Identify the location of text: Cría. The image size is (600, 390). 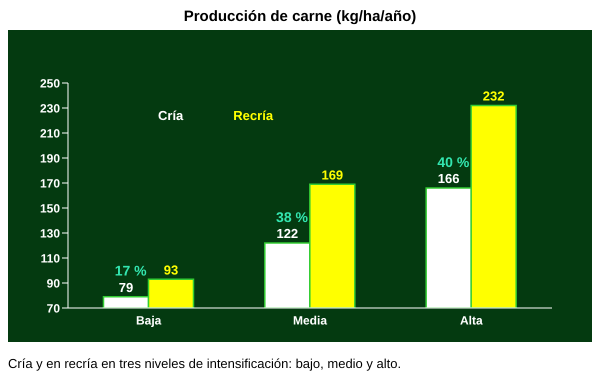
(171, 115).